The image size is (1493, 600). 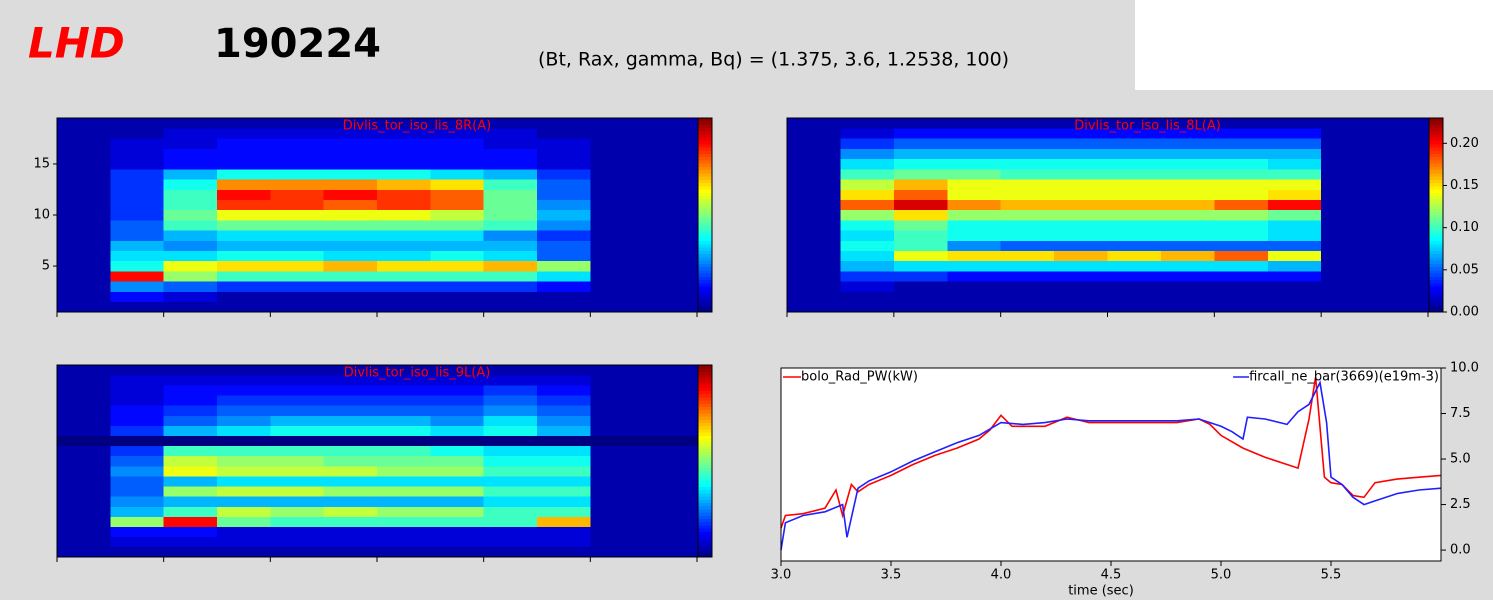 I want to click on y-tick-label: 5.0, so click(x=1460, y=459).